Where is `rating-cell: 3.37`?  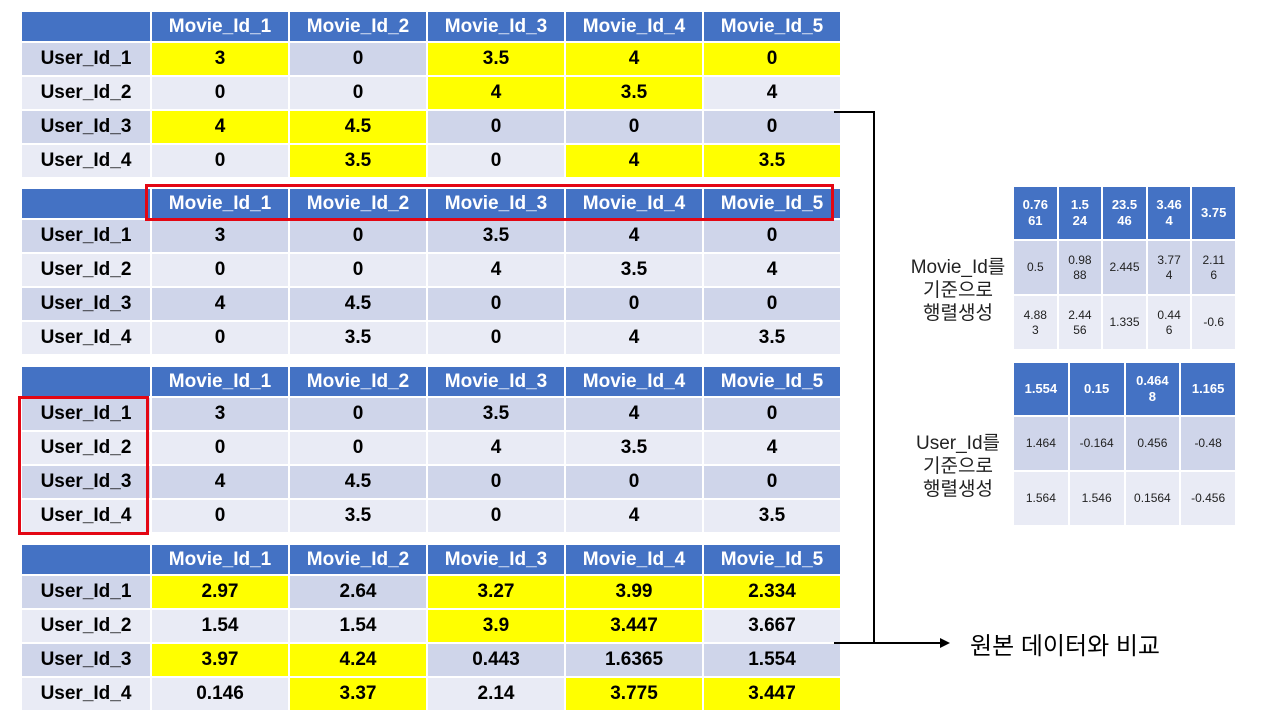
rating-cell: 3.37 is located at coordinates (358, 694).